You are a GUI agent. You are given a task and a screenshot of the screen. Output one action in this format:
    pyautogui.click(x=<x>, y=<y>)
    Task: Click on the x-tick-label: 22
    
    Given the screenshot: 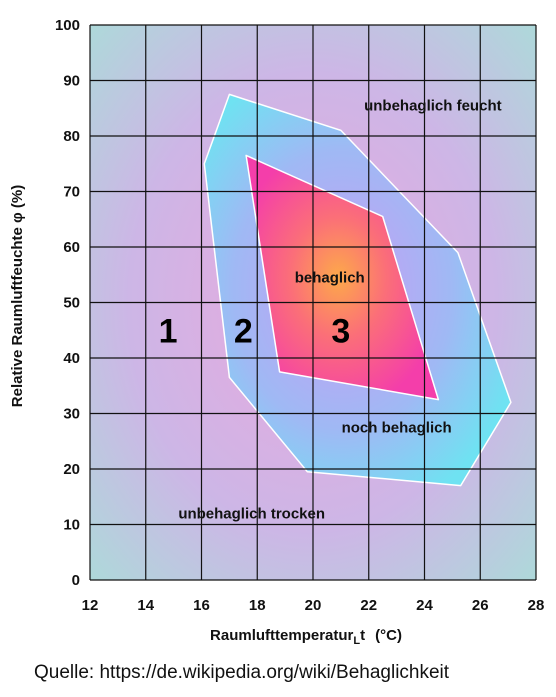 What is the action you would take?
    pyautogui.click(x=368, y=605)
    